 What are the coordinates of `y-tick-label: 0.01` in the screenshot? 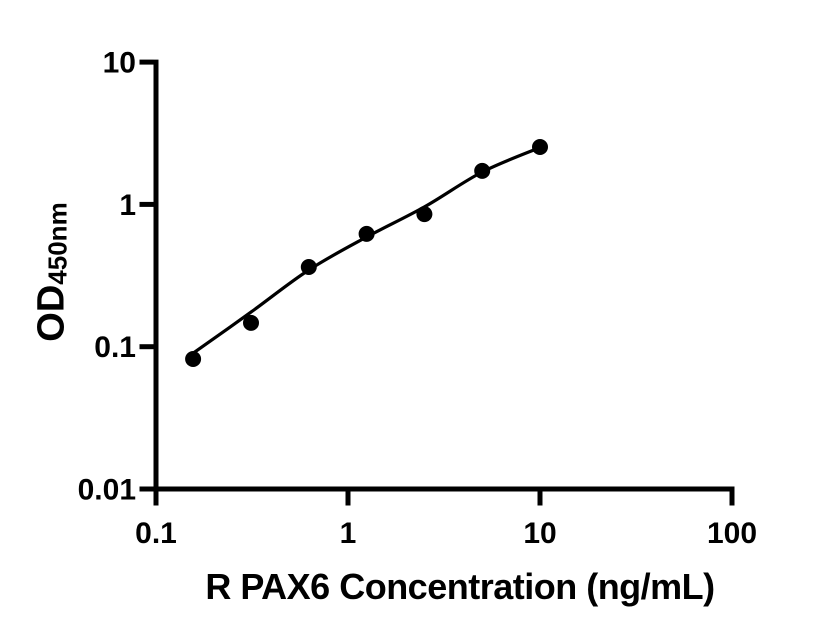 It's located at (107, 490).